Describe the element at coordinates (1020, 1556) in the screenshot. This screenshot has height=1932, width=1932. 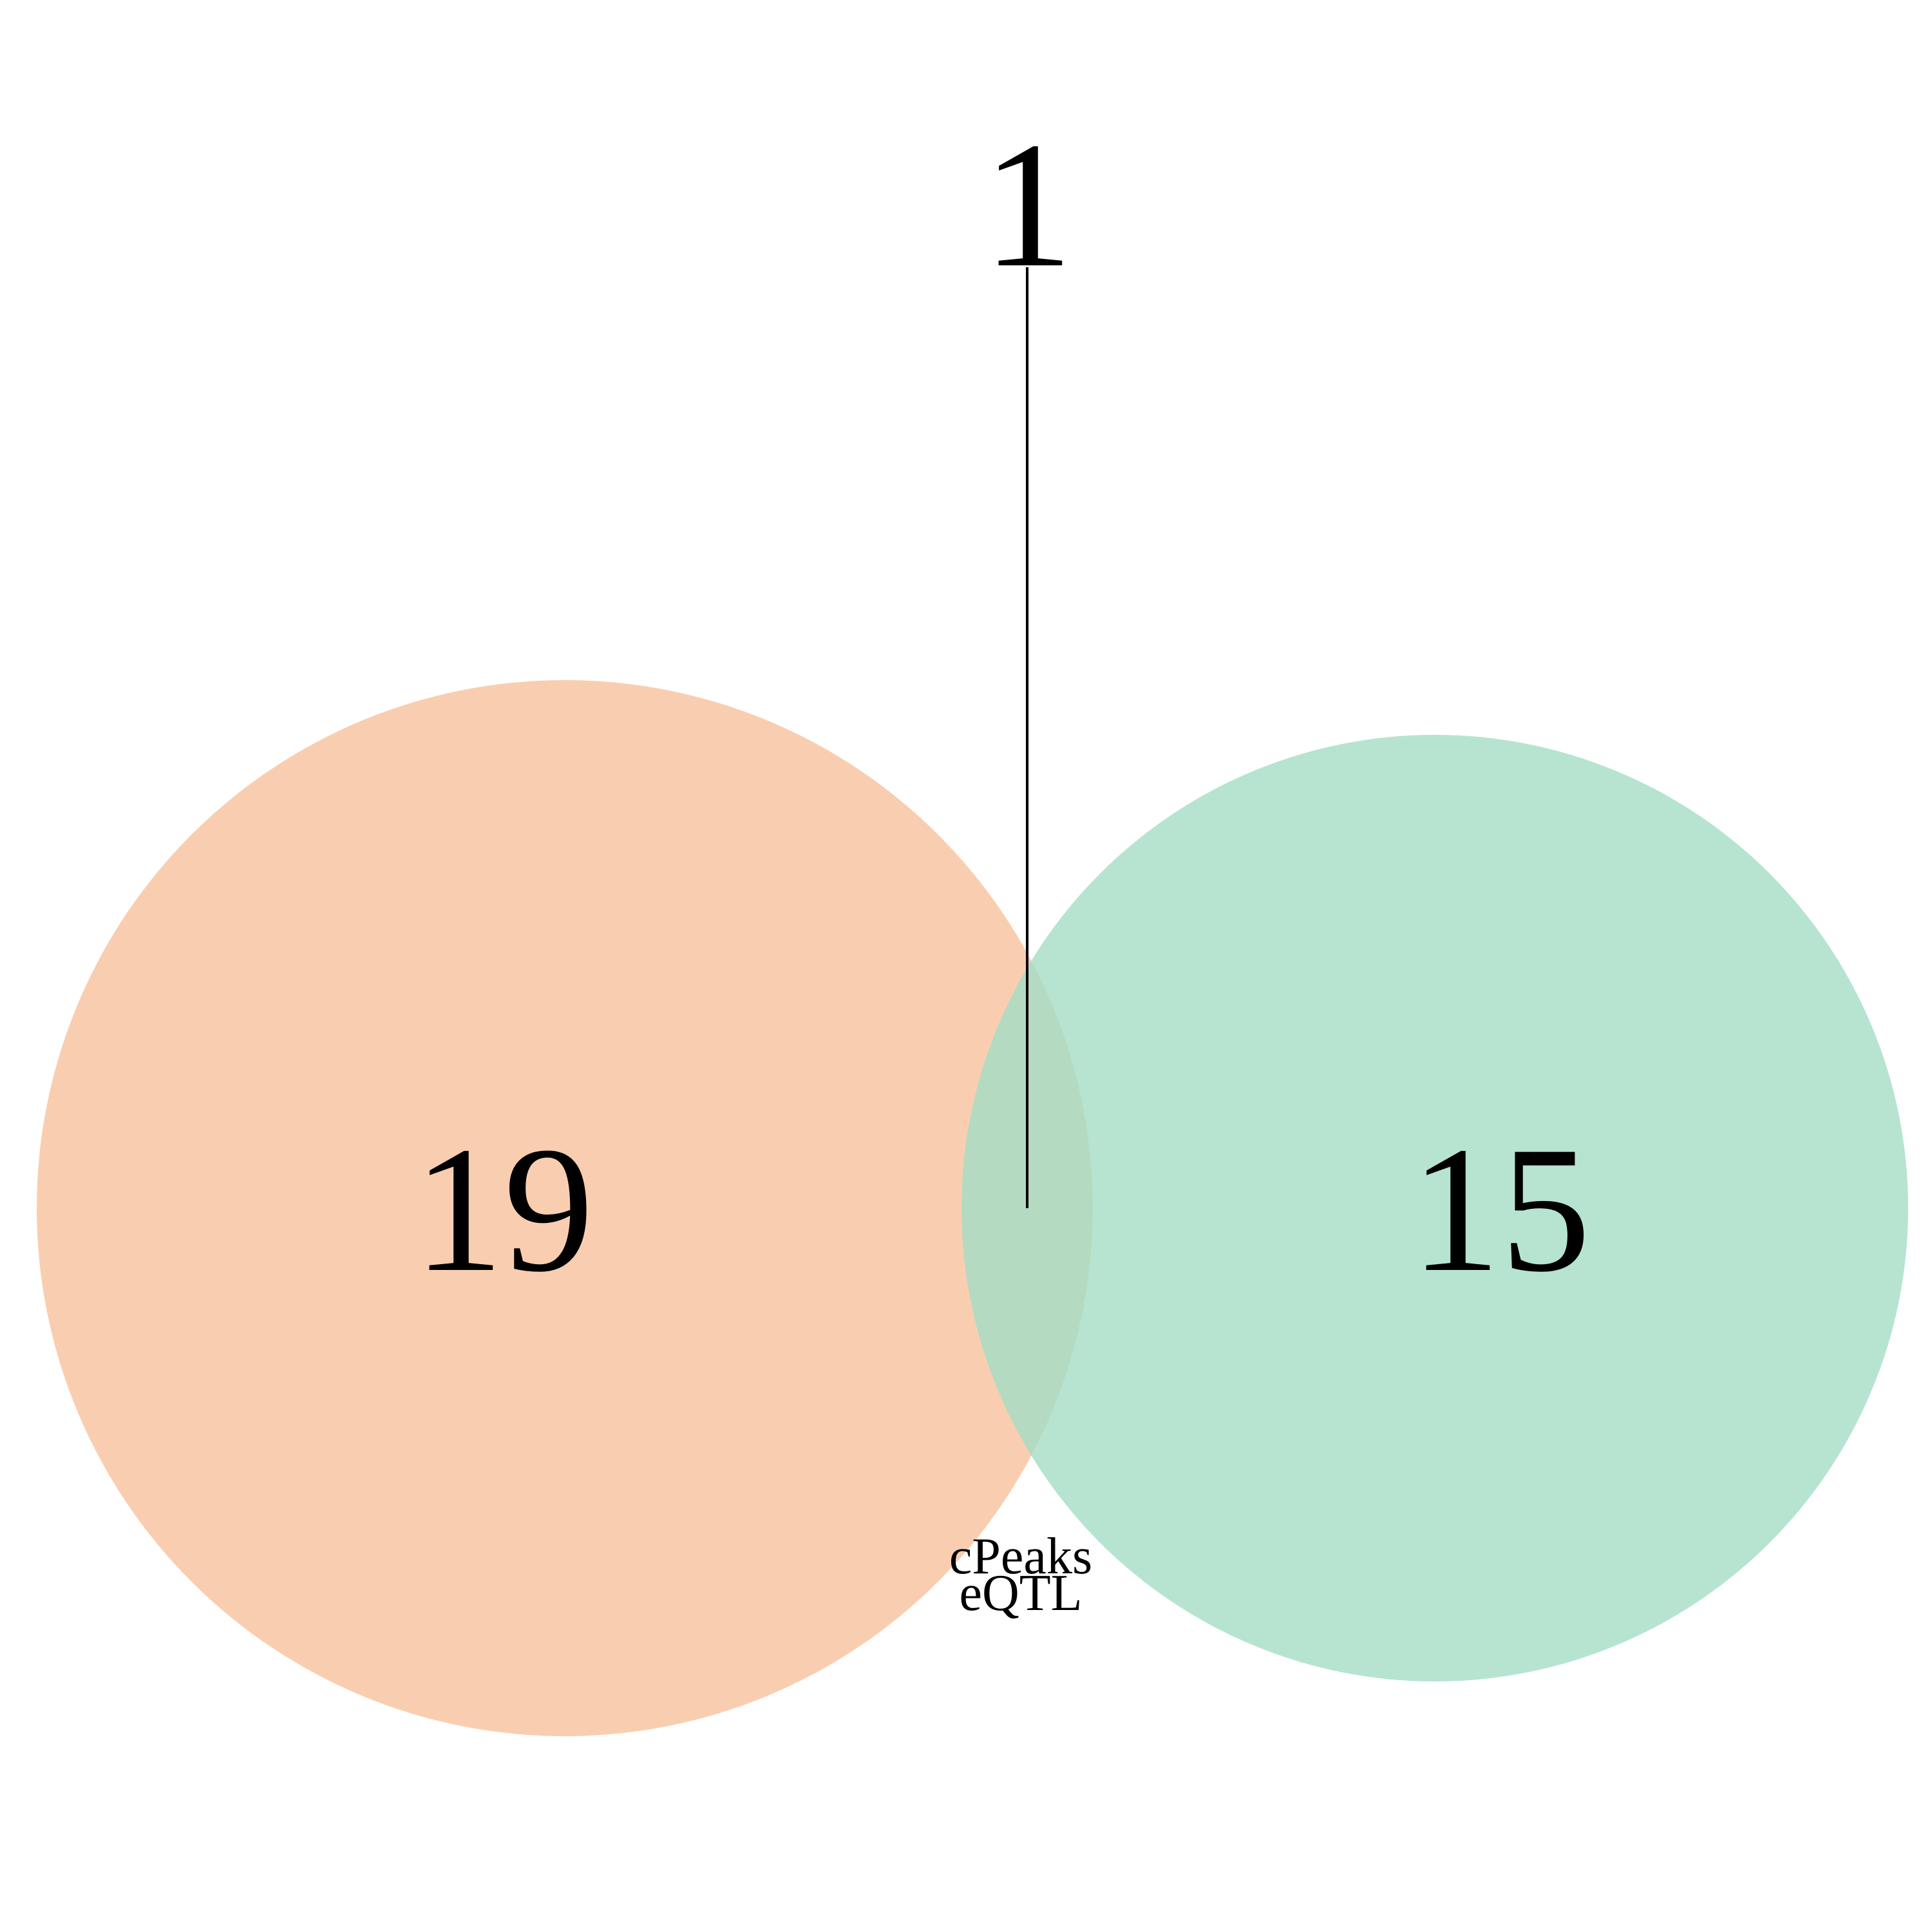
I see `cpeaks-set-label: cPeaks` at that location.